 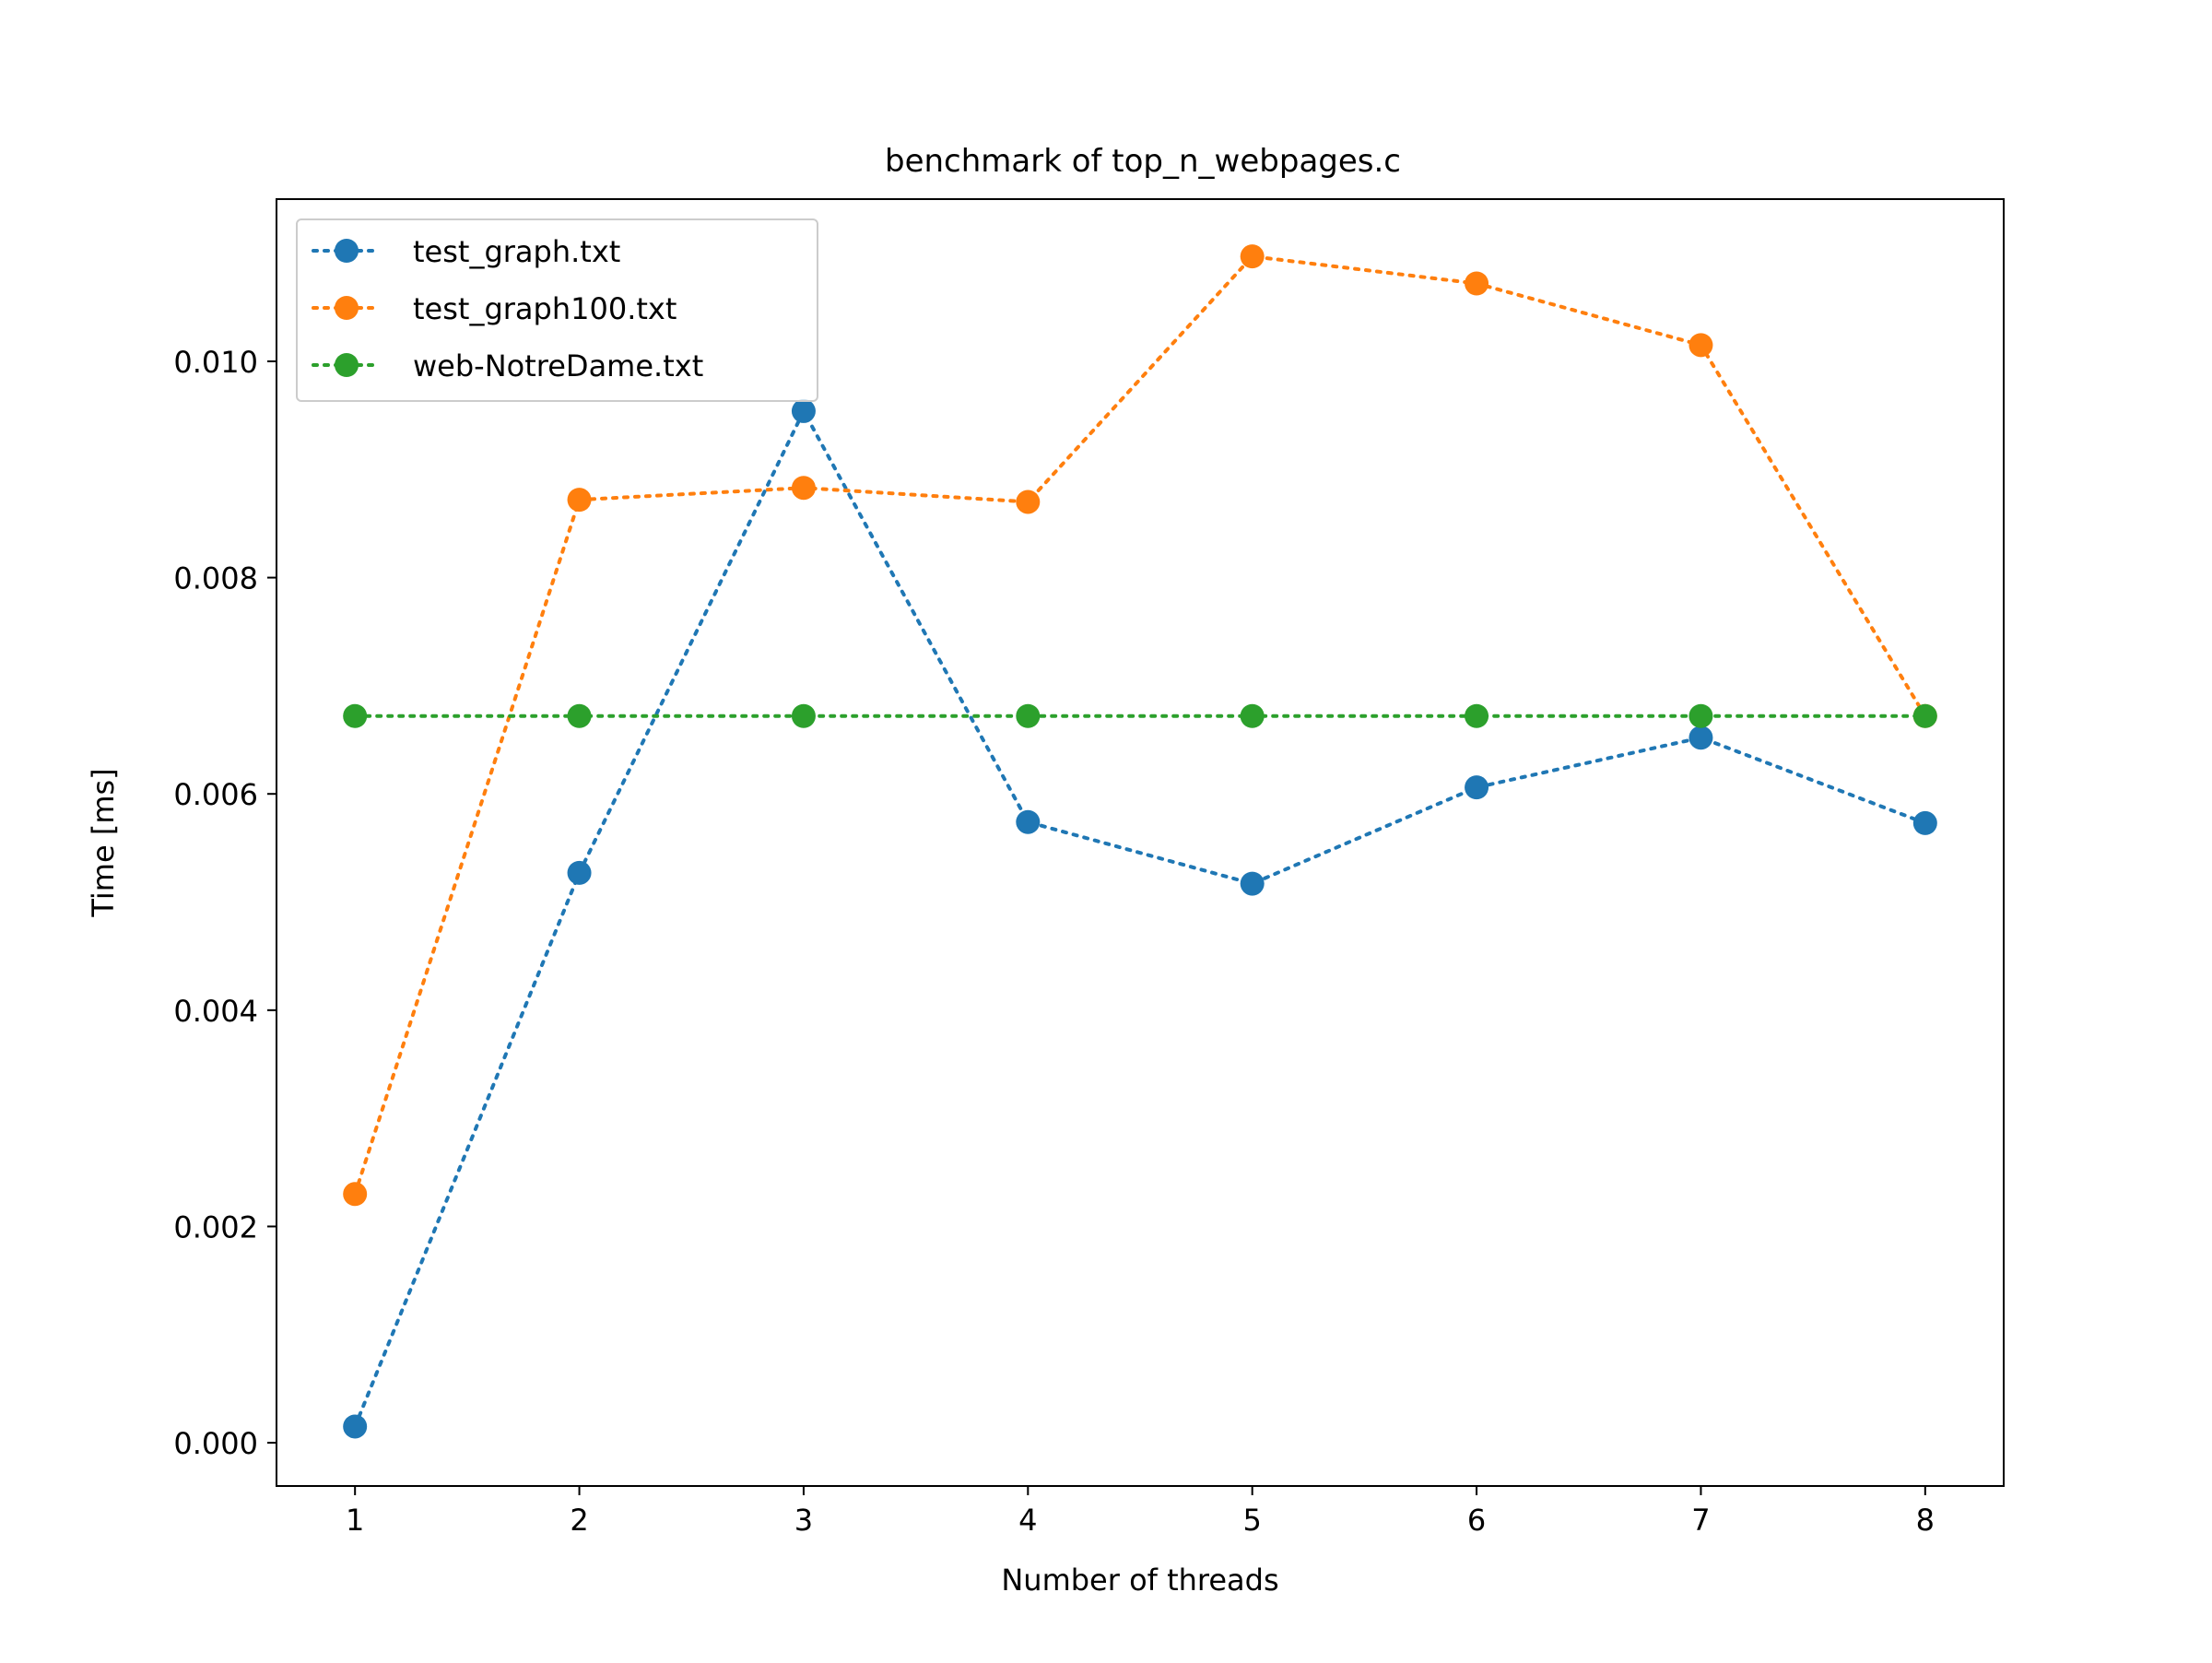 I want to click on chart-title: benchmark of top_n_webpages.c, so click(x=1143, y=161).